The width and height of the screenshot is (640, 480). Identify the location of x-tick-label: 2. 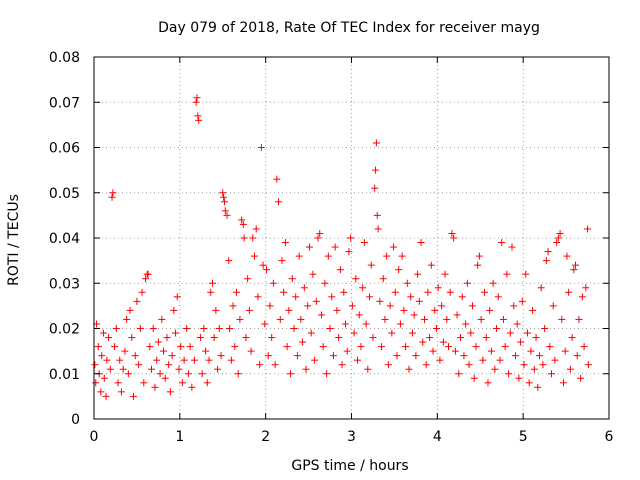
(265, 437).